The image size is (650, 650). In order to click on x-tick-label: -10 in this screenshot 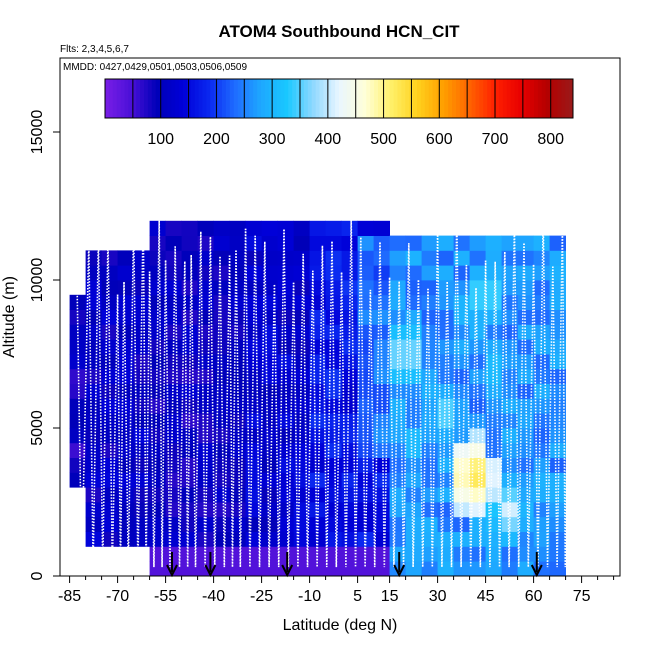, I will do `click(309, 596)`.